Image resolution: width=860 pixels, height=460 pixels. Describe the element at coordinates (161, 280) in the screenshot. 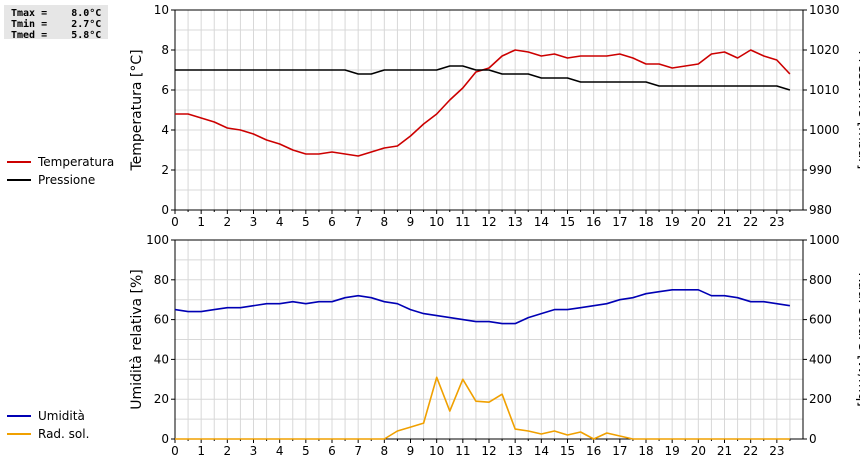

I see `y-tick-label-left: 80` at that location.